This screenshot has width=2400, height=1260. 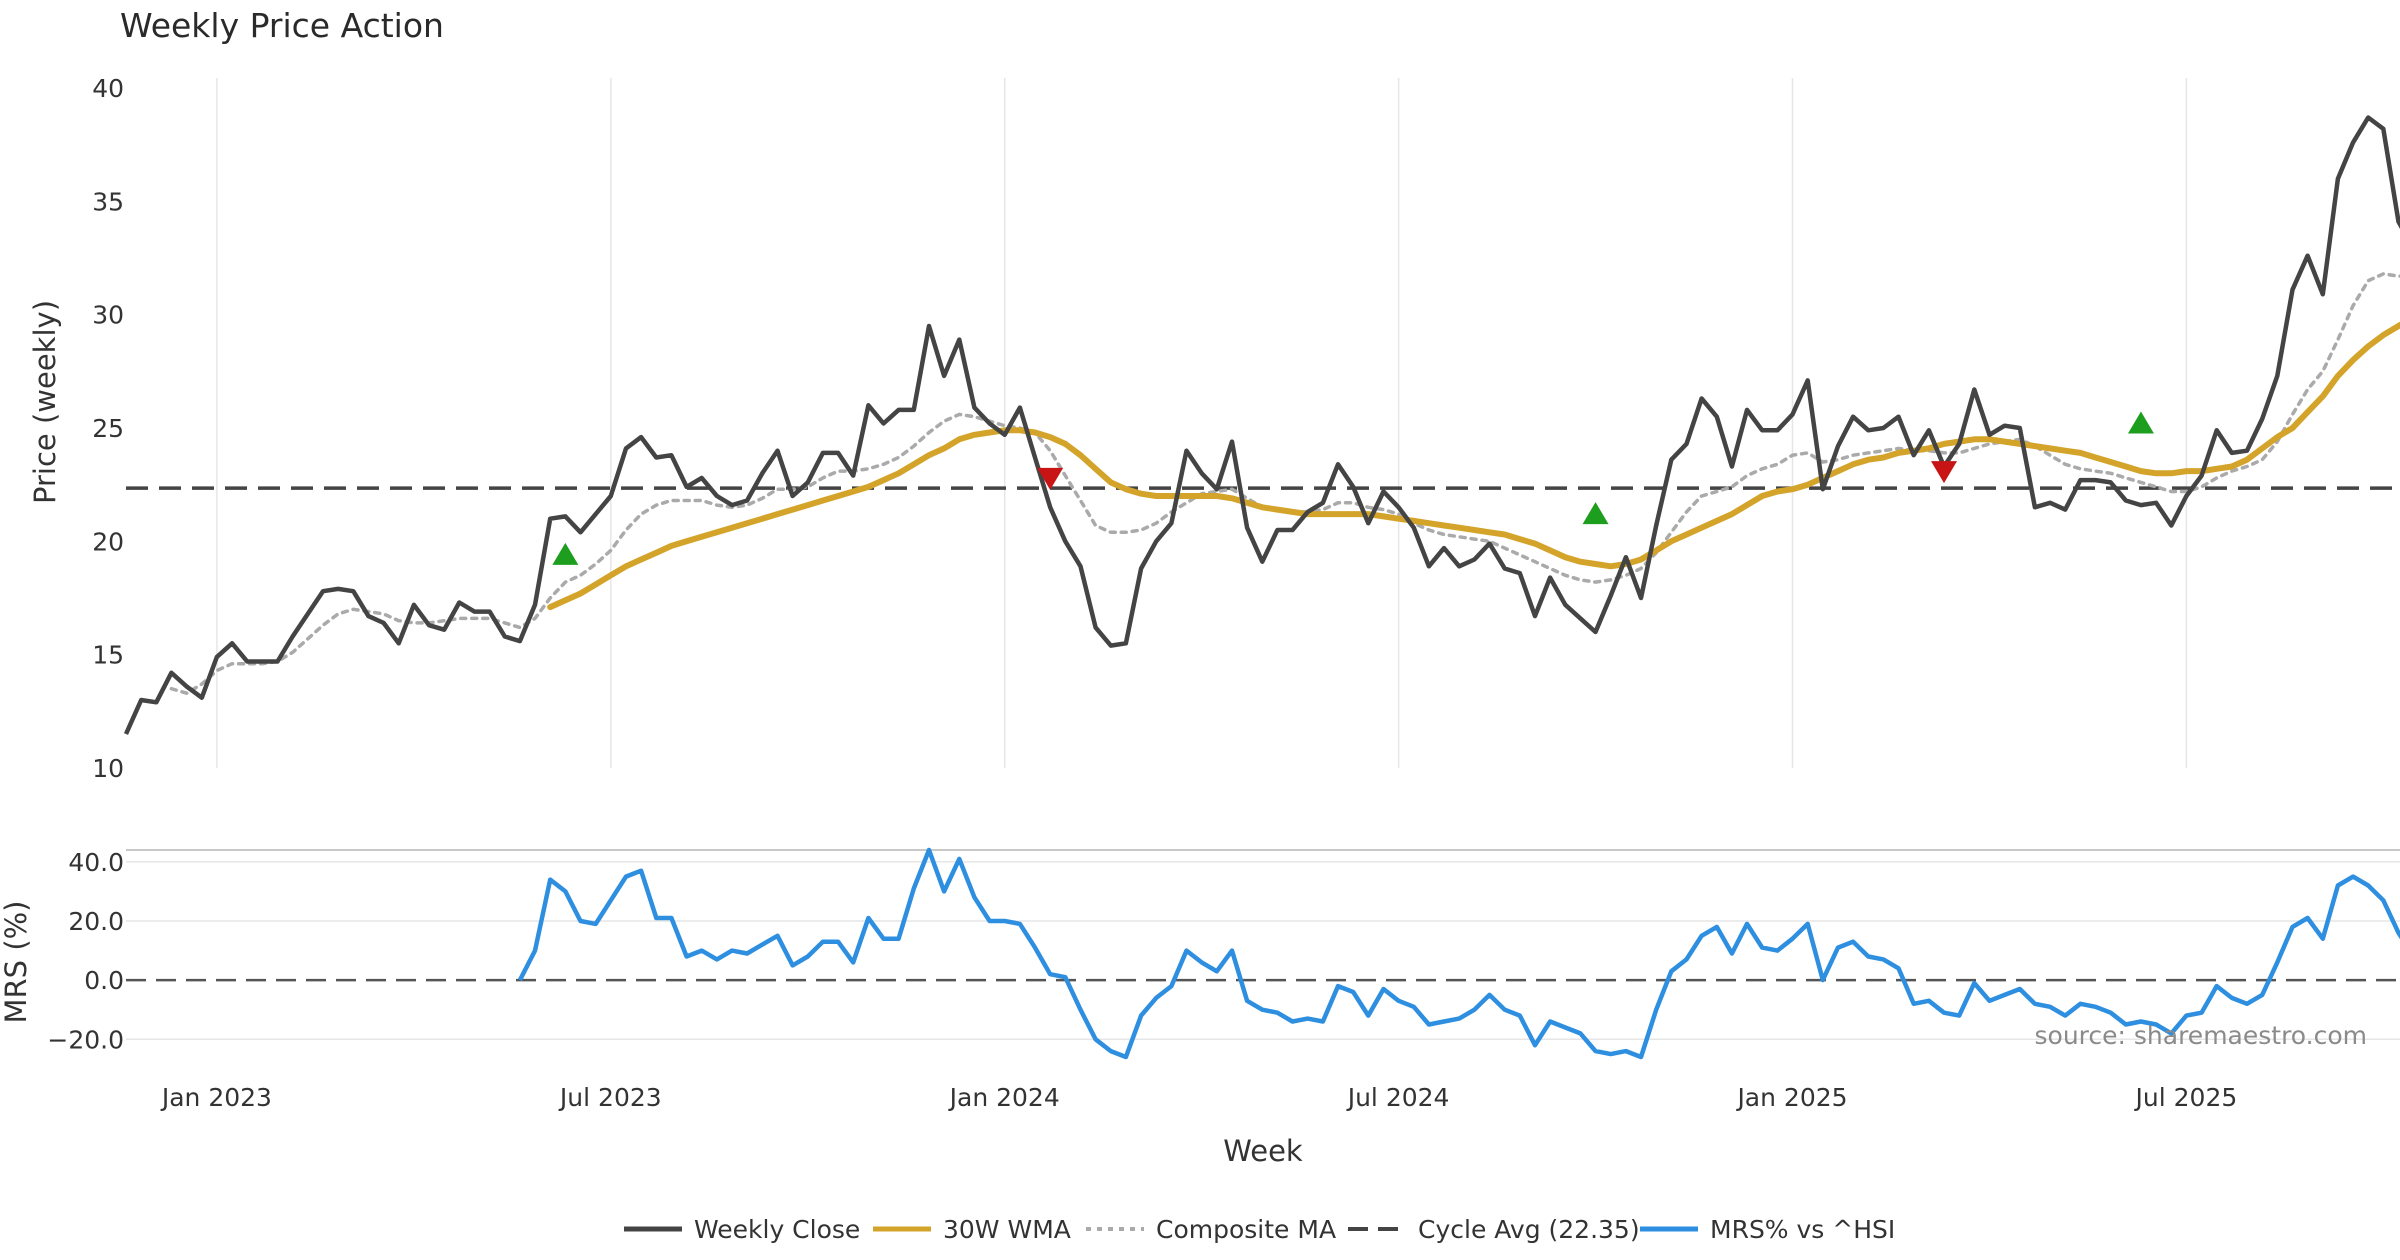 I want to click on legend-label: Cycle Avg (22.35), so click(x=1529, y=1229).